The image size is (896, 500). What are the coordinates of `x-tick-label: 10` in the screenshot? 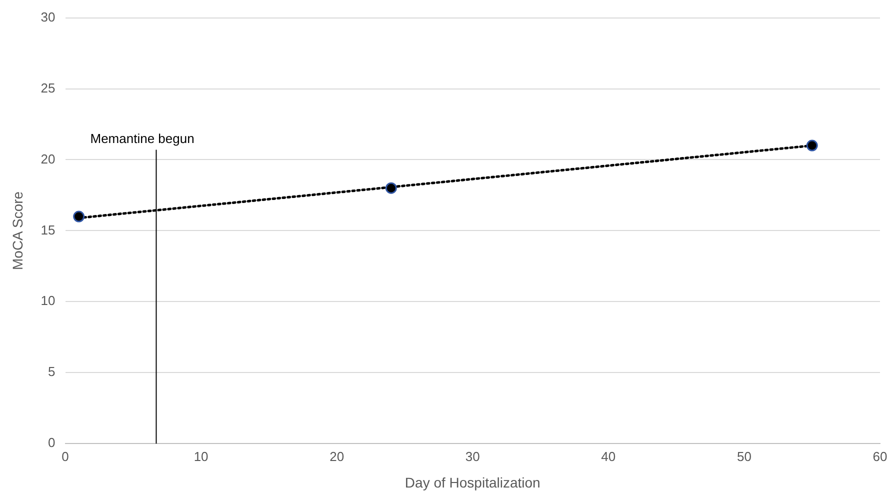 It's located at (201, 456).